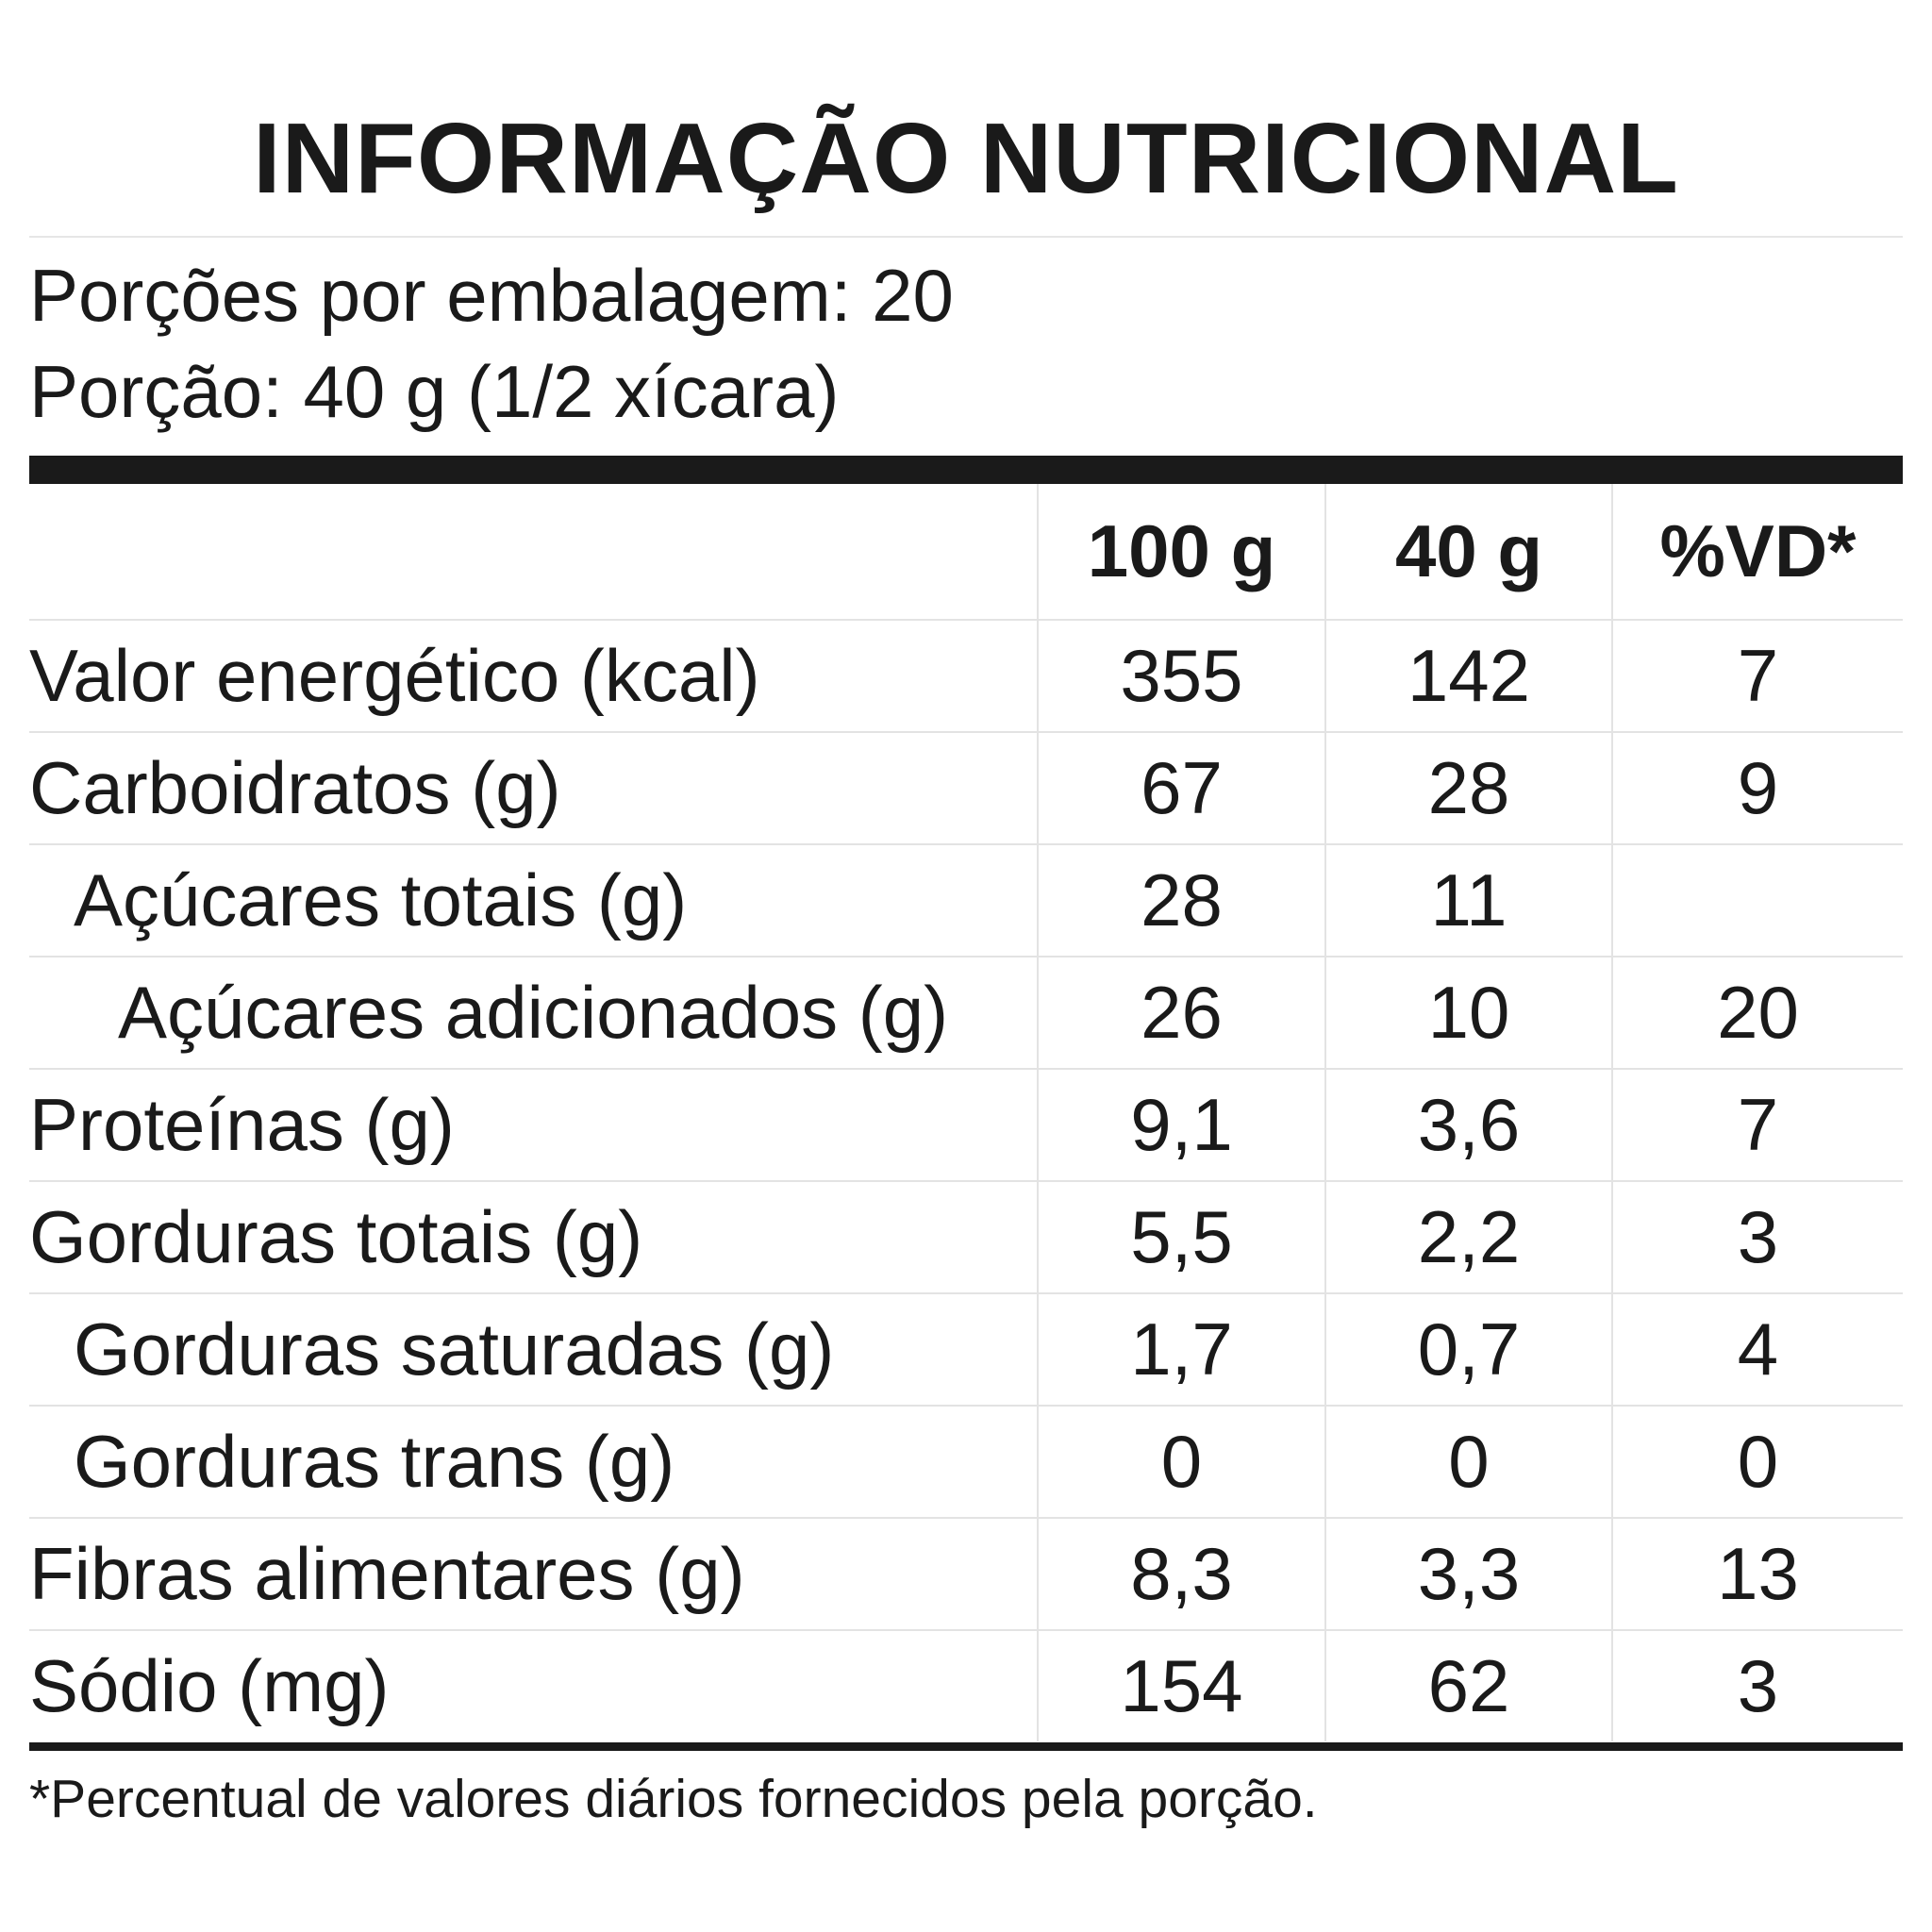  Describe the element at coordinates (1181, 552) in the screenshot. I see `column-header: 100 g` at that location.